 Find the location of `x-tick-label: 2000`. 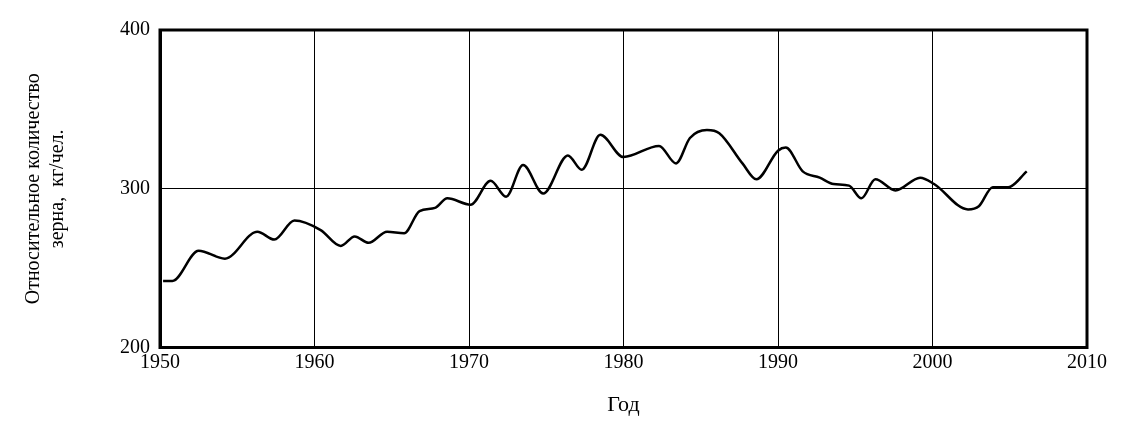

x-tick-label: 2000 is located at coordinates (932, 360).